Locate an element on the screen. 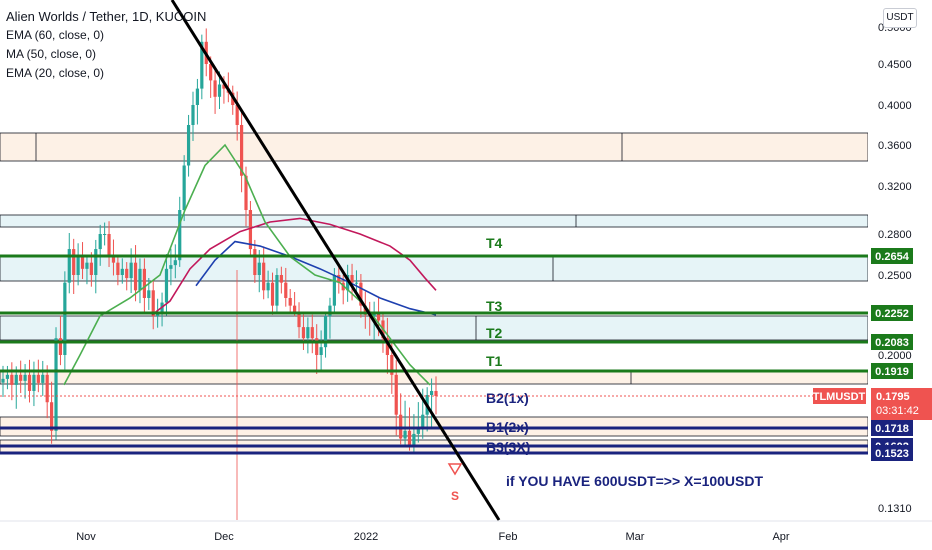 The height and width of the screenshot is (550, 932). last-price-text: 0.1795 is located at coordinates (893, 397).